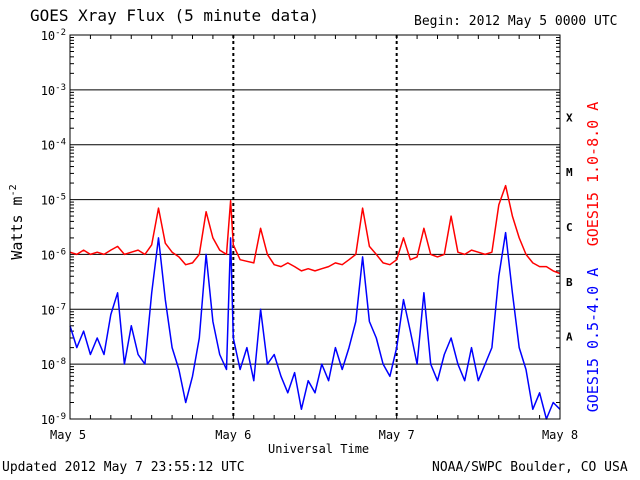  What do you see at coordinates (530, 467) in the screenshot?
I see `credit-line: NOAA/SWPC Boulder, CO USA` at bounding box center [530, 467].